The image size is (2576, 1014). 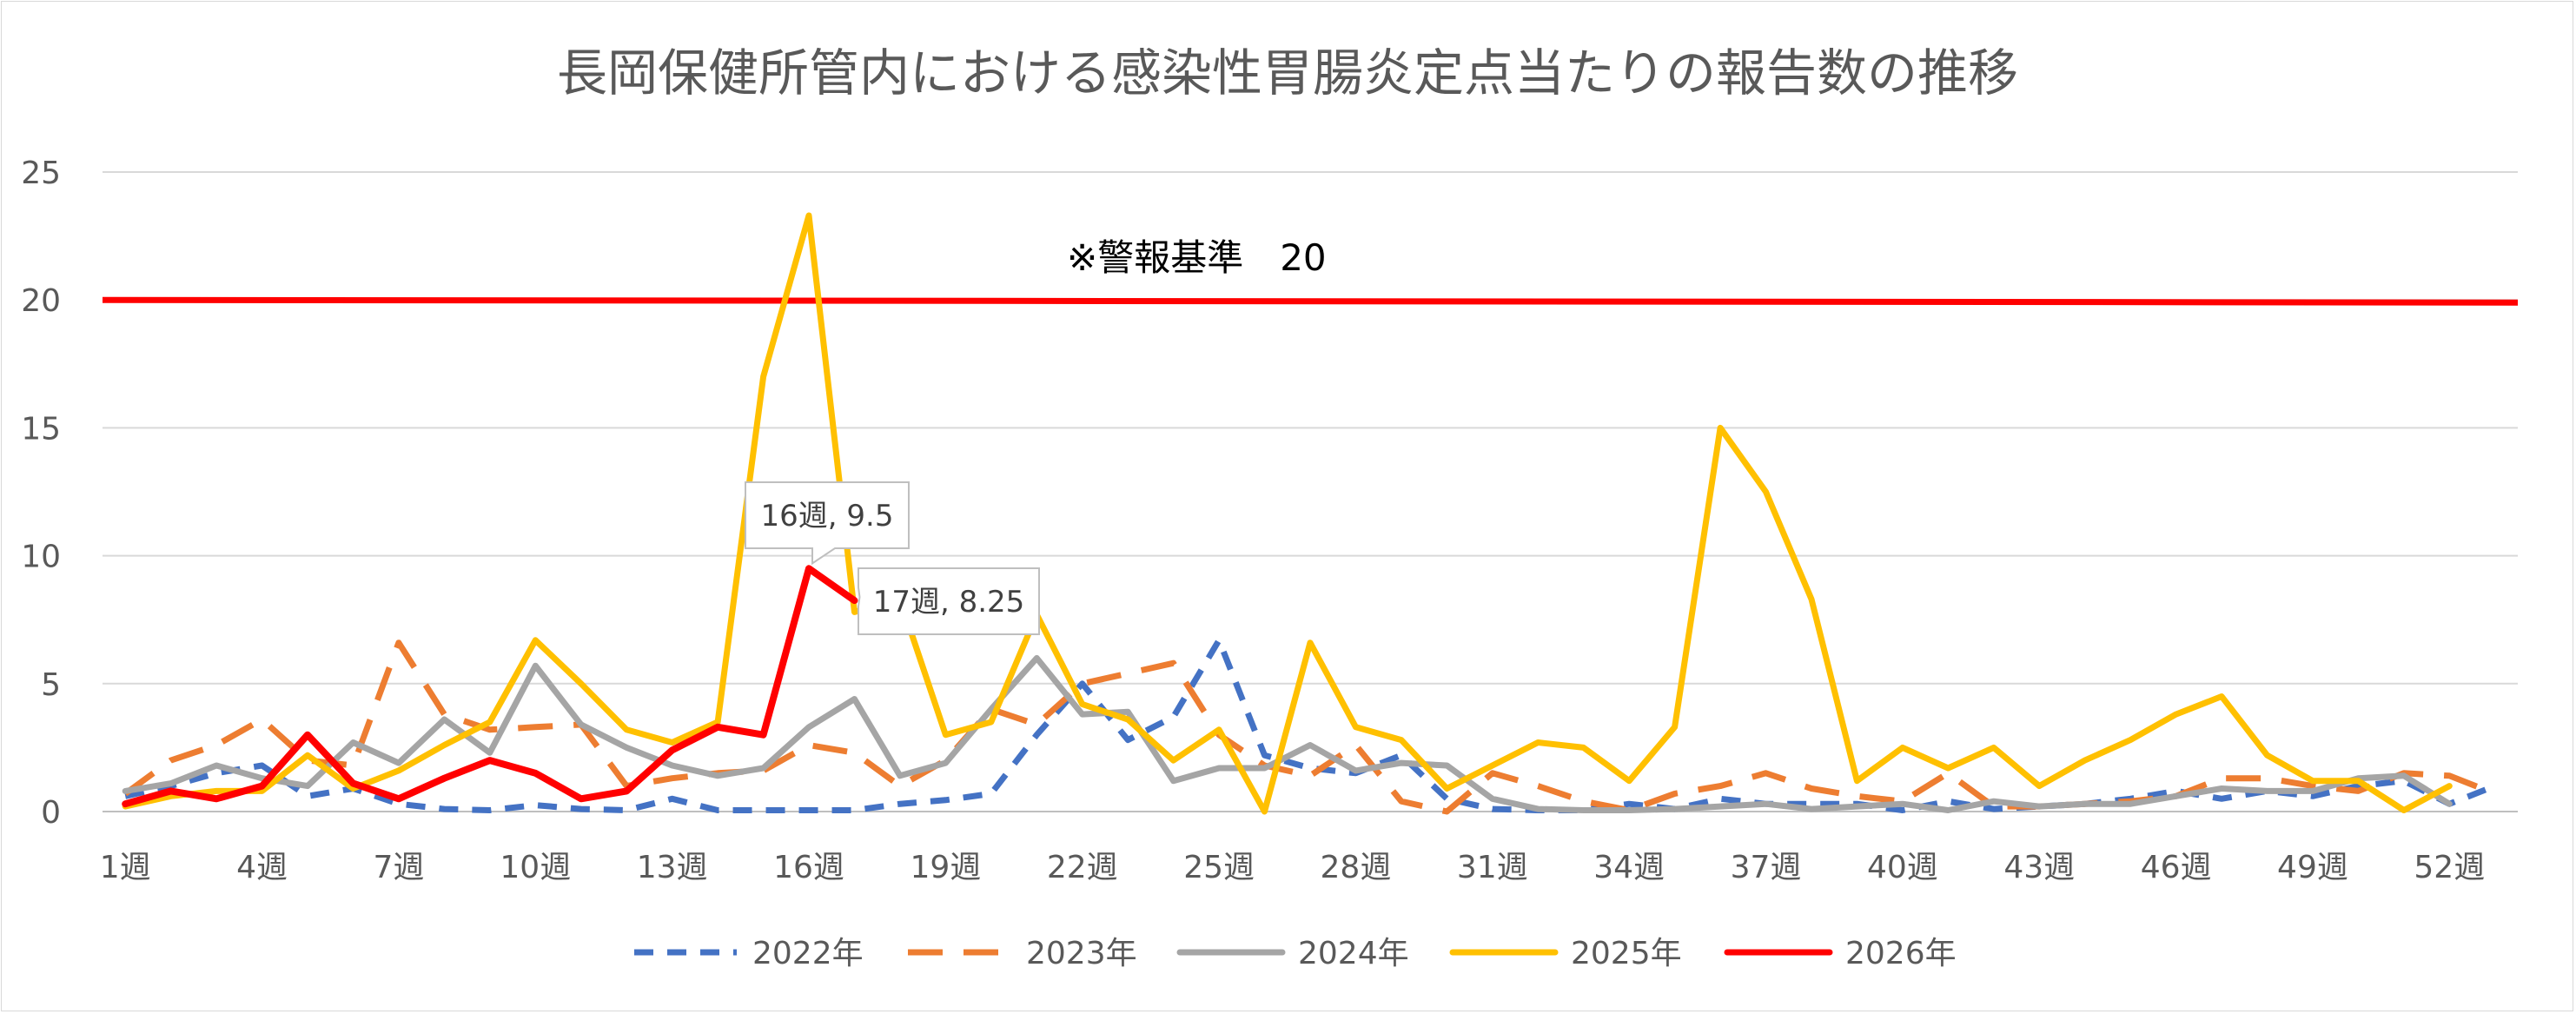 What do you see at coordinates (1292, 953) in the screenshot?
I see `legend-item-2024年: 2024年` at bounding box center [1292, 953].